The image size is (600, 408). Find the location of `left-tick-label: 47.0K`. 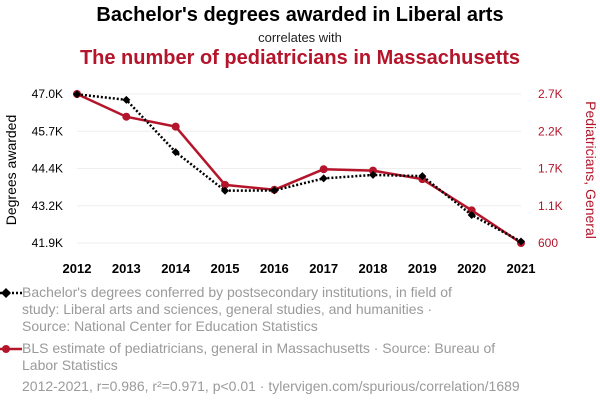

left-tick-label: 47.0K is located at coordinates (47, 94).